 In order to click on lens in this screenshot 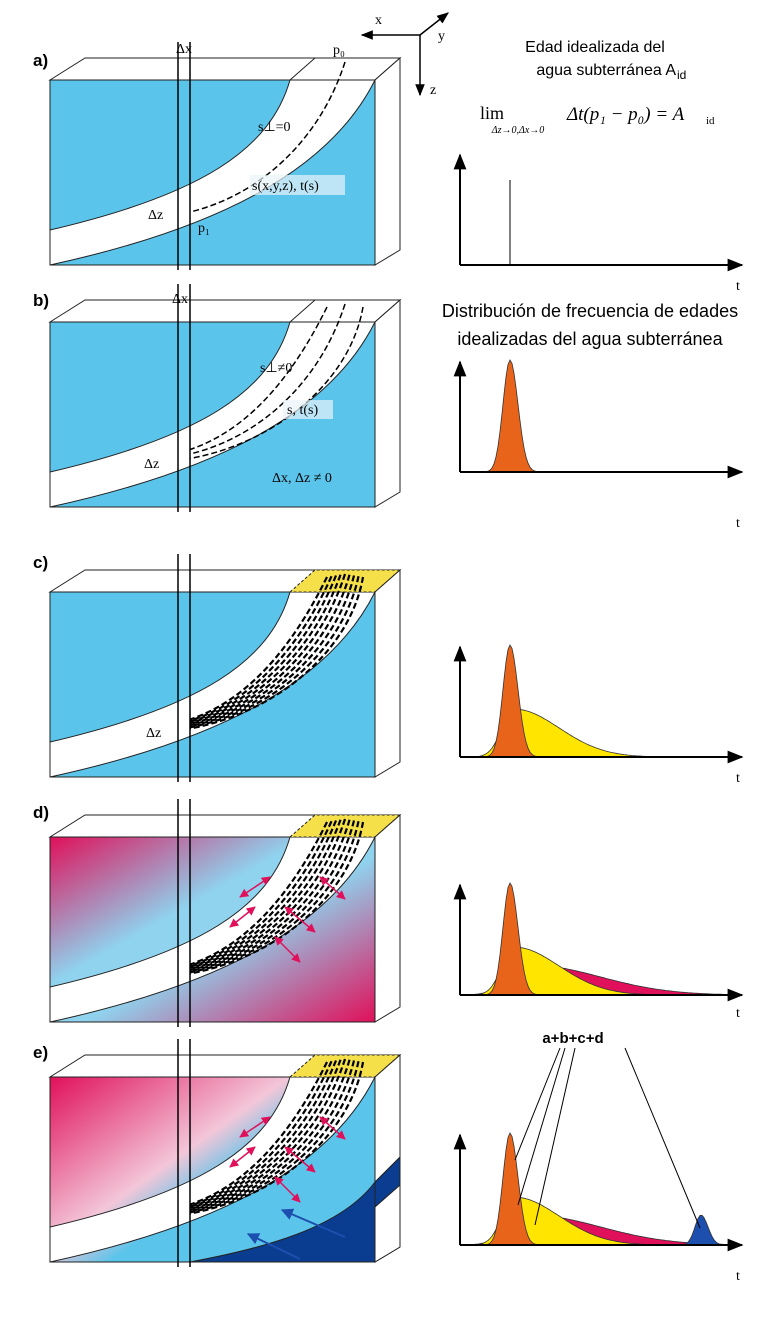, I will do `click(282, 1221)`.